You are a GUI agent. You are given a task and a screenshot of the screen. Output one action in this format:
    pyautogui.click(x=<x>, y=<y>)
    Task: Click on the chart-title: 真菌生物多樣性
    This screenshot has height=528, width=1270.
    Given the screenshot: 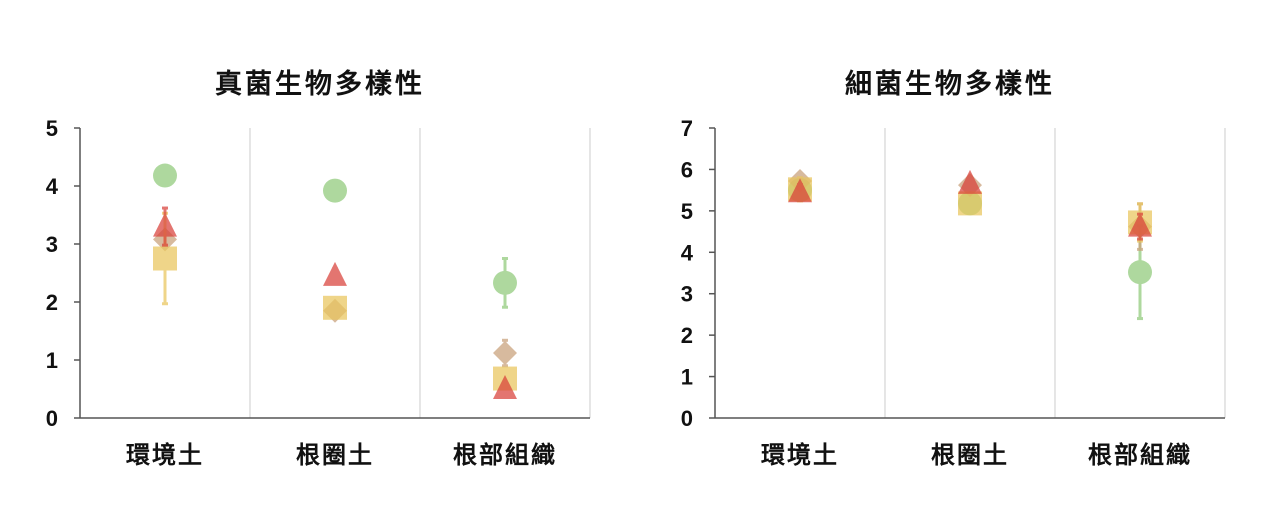 What is the action you would take?
    pyautogui.click(x=320, y=84)
    